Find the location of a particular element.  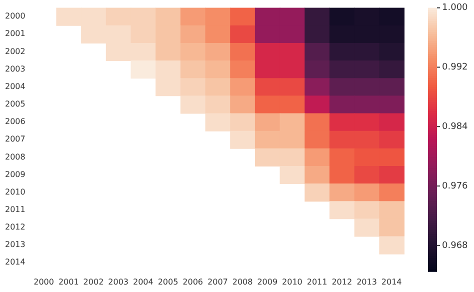

y-tick-label: 2001 is located at coordinates (15, 33).